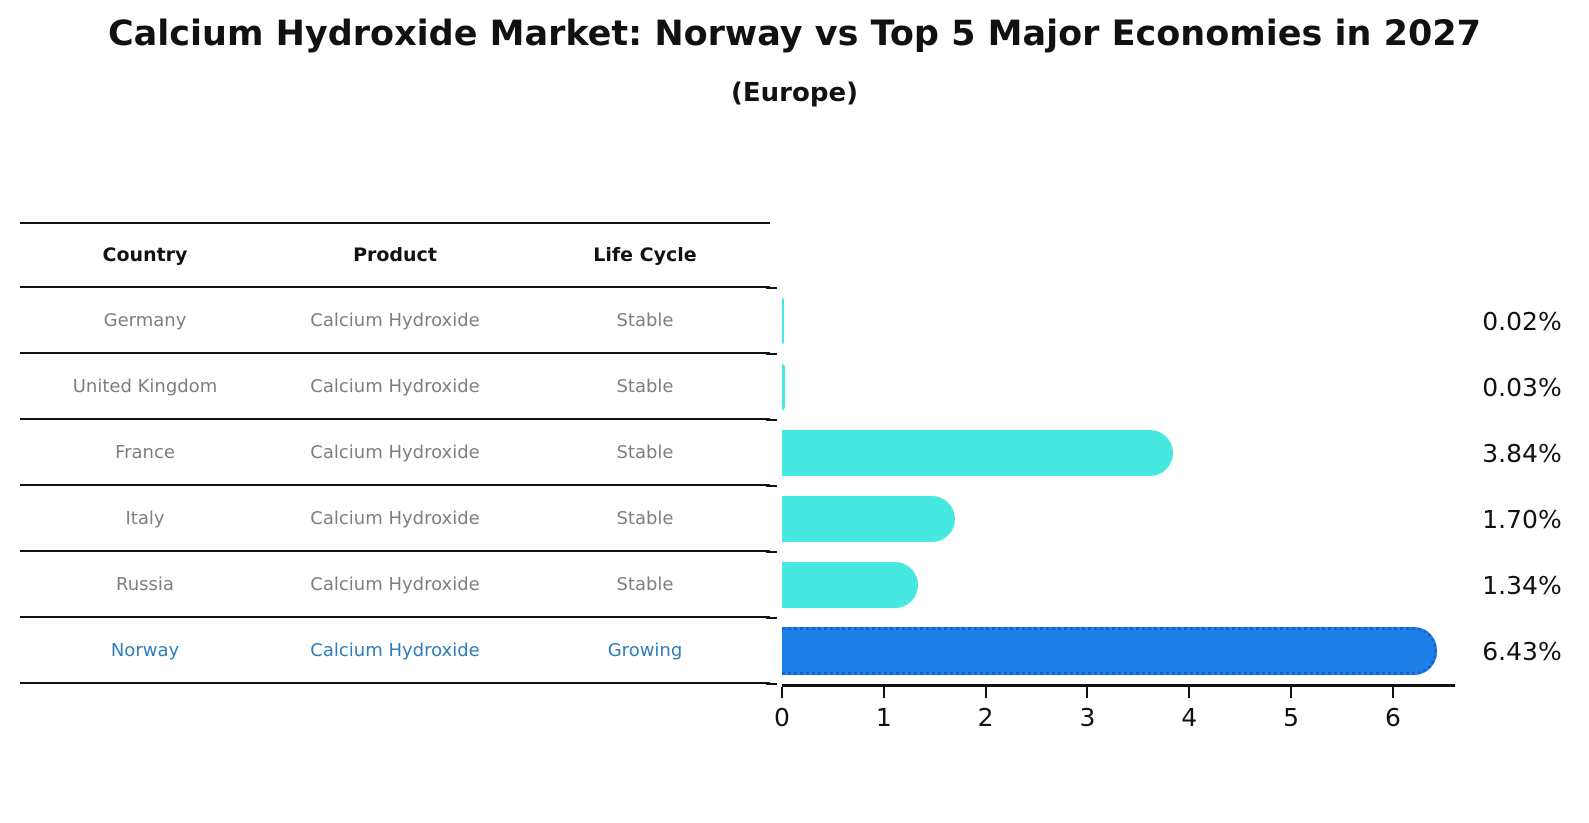  Describe the element at coordinates (985, 717) in the screenshot. I see `x-axis-tick-label: 2` at that location.